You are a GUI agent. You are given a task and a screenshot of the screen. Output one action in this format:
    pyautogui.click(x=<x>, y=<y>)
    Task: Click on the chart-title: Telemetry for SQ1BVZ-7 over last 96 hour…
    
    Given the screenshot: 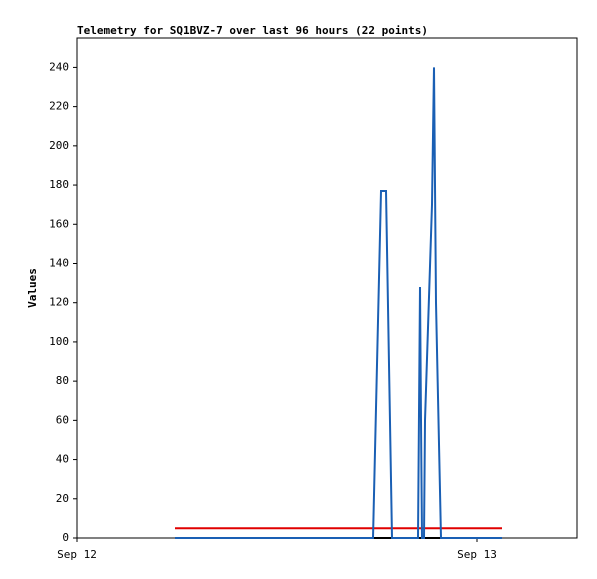 What is the action you would take?
    pyautogui.click(x=252, y=30)
    